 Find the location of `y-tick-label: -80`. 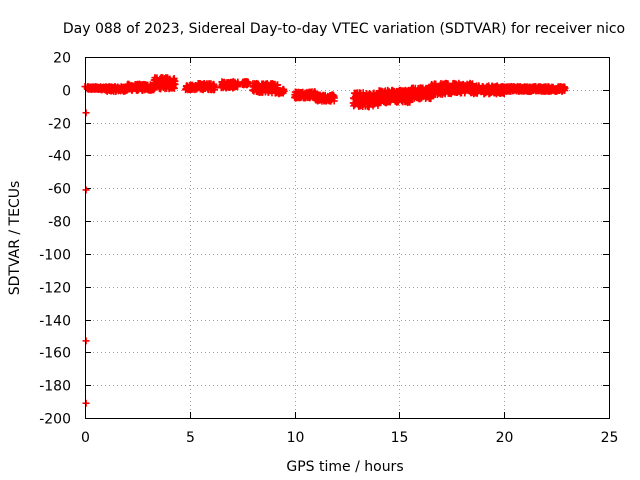

y-tick-label: -80 is located at coordinates (59, 223).